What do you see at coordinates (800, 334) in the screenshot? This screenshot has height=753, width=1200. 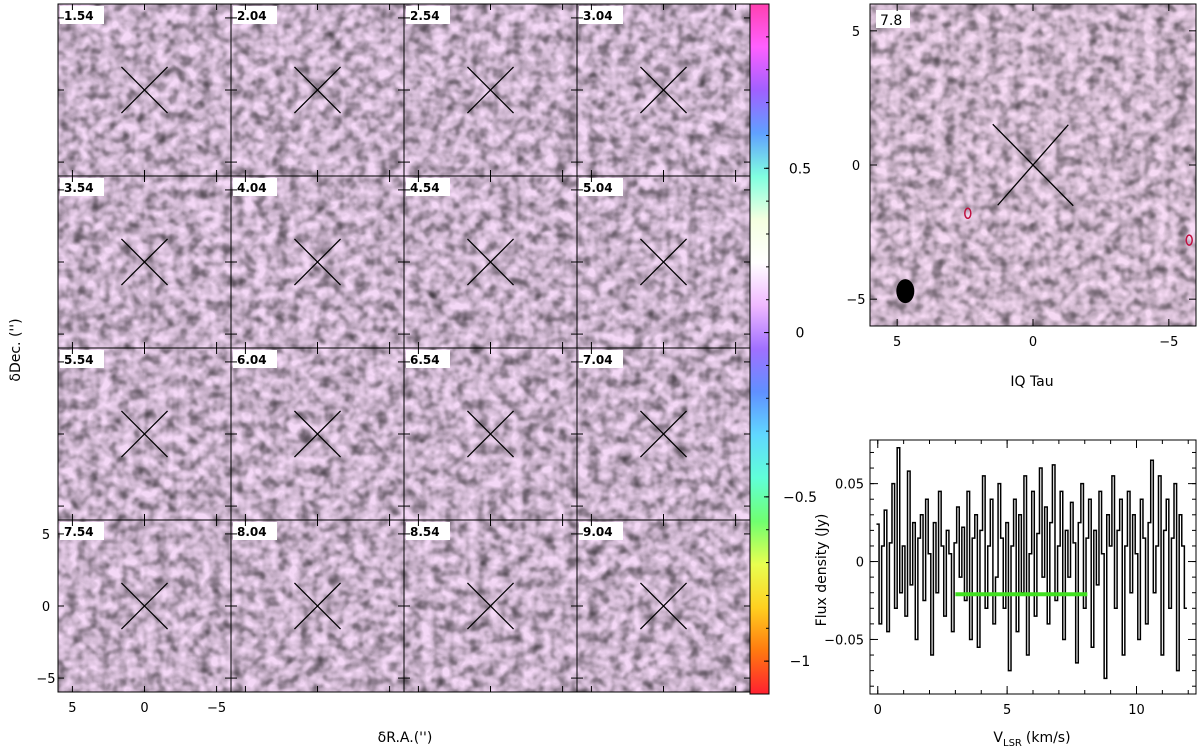 I see `colorbar-tick-label: 0` at bounding box center [800, 334].